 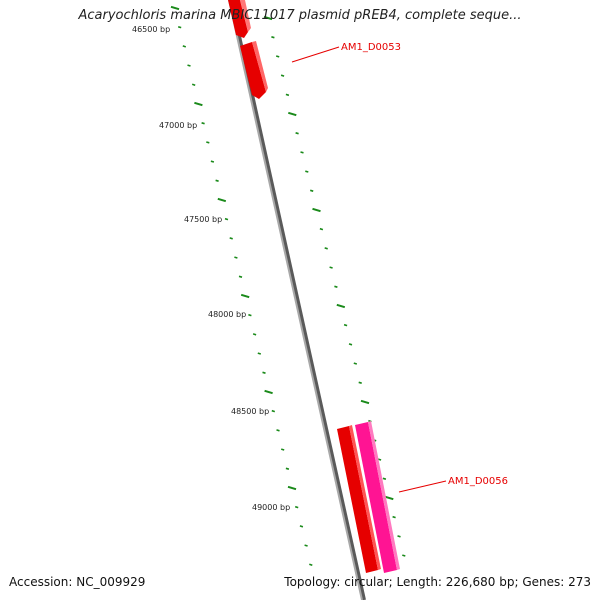 What do you see at coordinates (371, 47) in the screenshot?
I see `gene-label-am1-d0053: AM1_D0053` at bounding box center [371, 47].